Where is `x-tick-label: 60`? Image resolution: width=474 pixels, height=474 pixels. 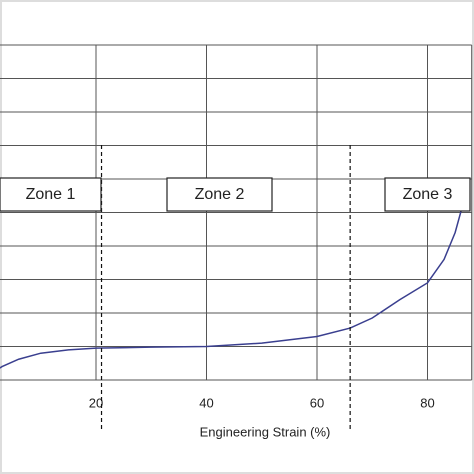
x-tick-label: 60 is located at coordinates (317, 402).